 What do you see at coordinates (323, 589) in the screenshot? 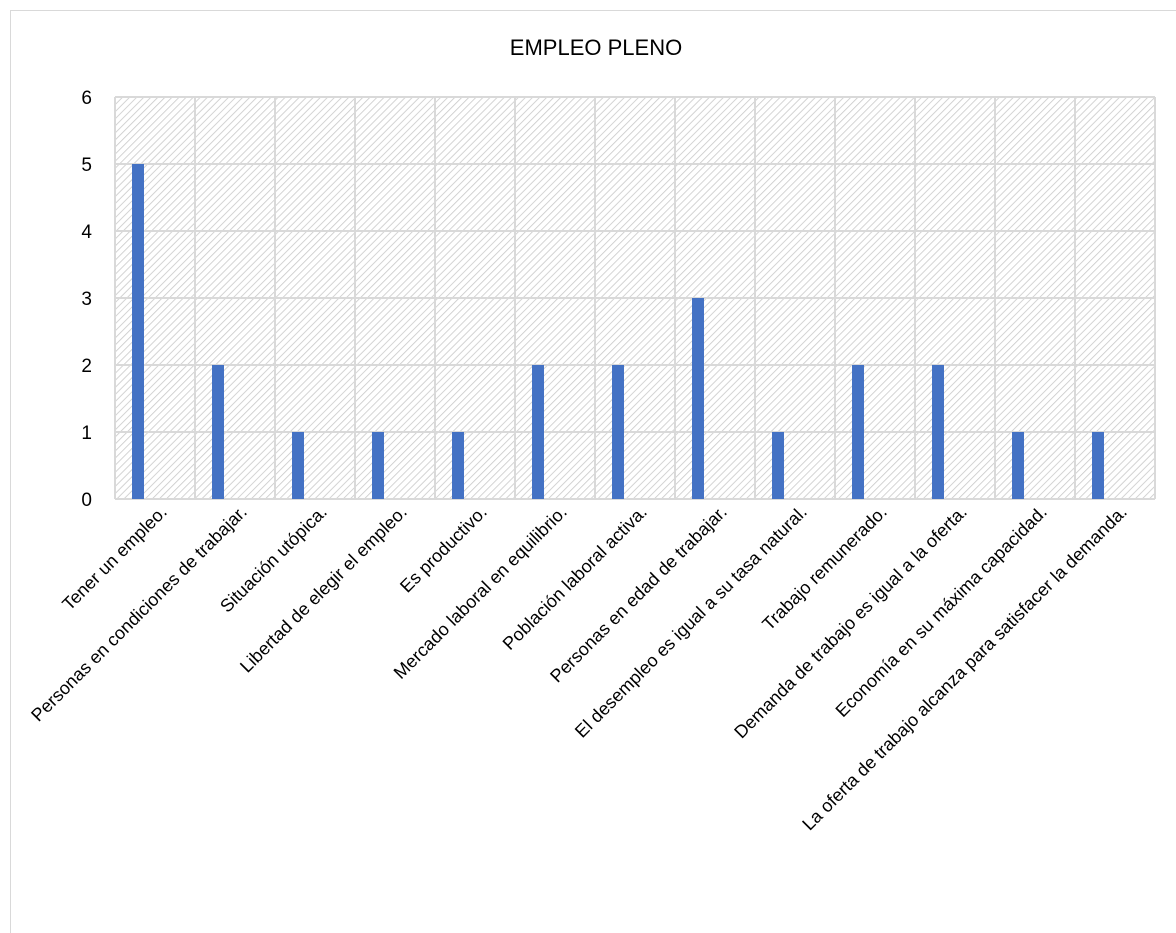
I see `x-tick-label: Libertad de elegir el empleo.` at bounding box center [323, 589].